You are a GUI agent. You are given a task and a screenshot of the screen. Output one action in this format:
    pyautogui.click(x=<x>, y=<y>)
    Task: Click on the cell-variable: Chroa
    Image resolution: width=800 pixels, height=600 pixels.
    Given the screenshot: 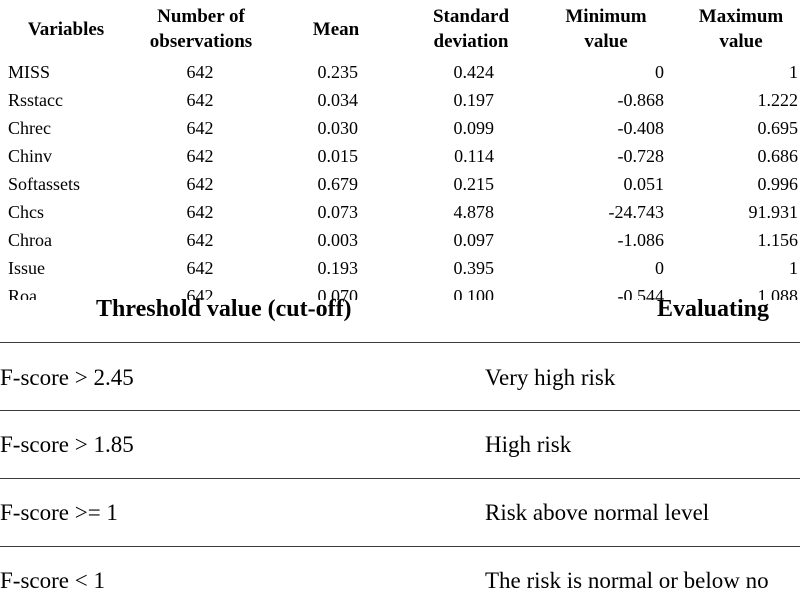 What is the action you would take?
    pyautogui.click(x=30, y=240)
    